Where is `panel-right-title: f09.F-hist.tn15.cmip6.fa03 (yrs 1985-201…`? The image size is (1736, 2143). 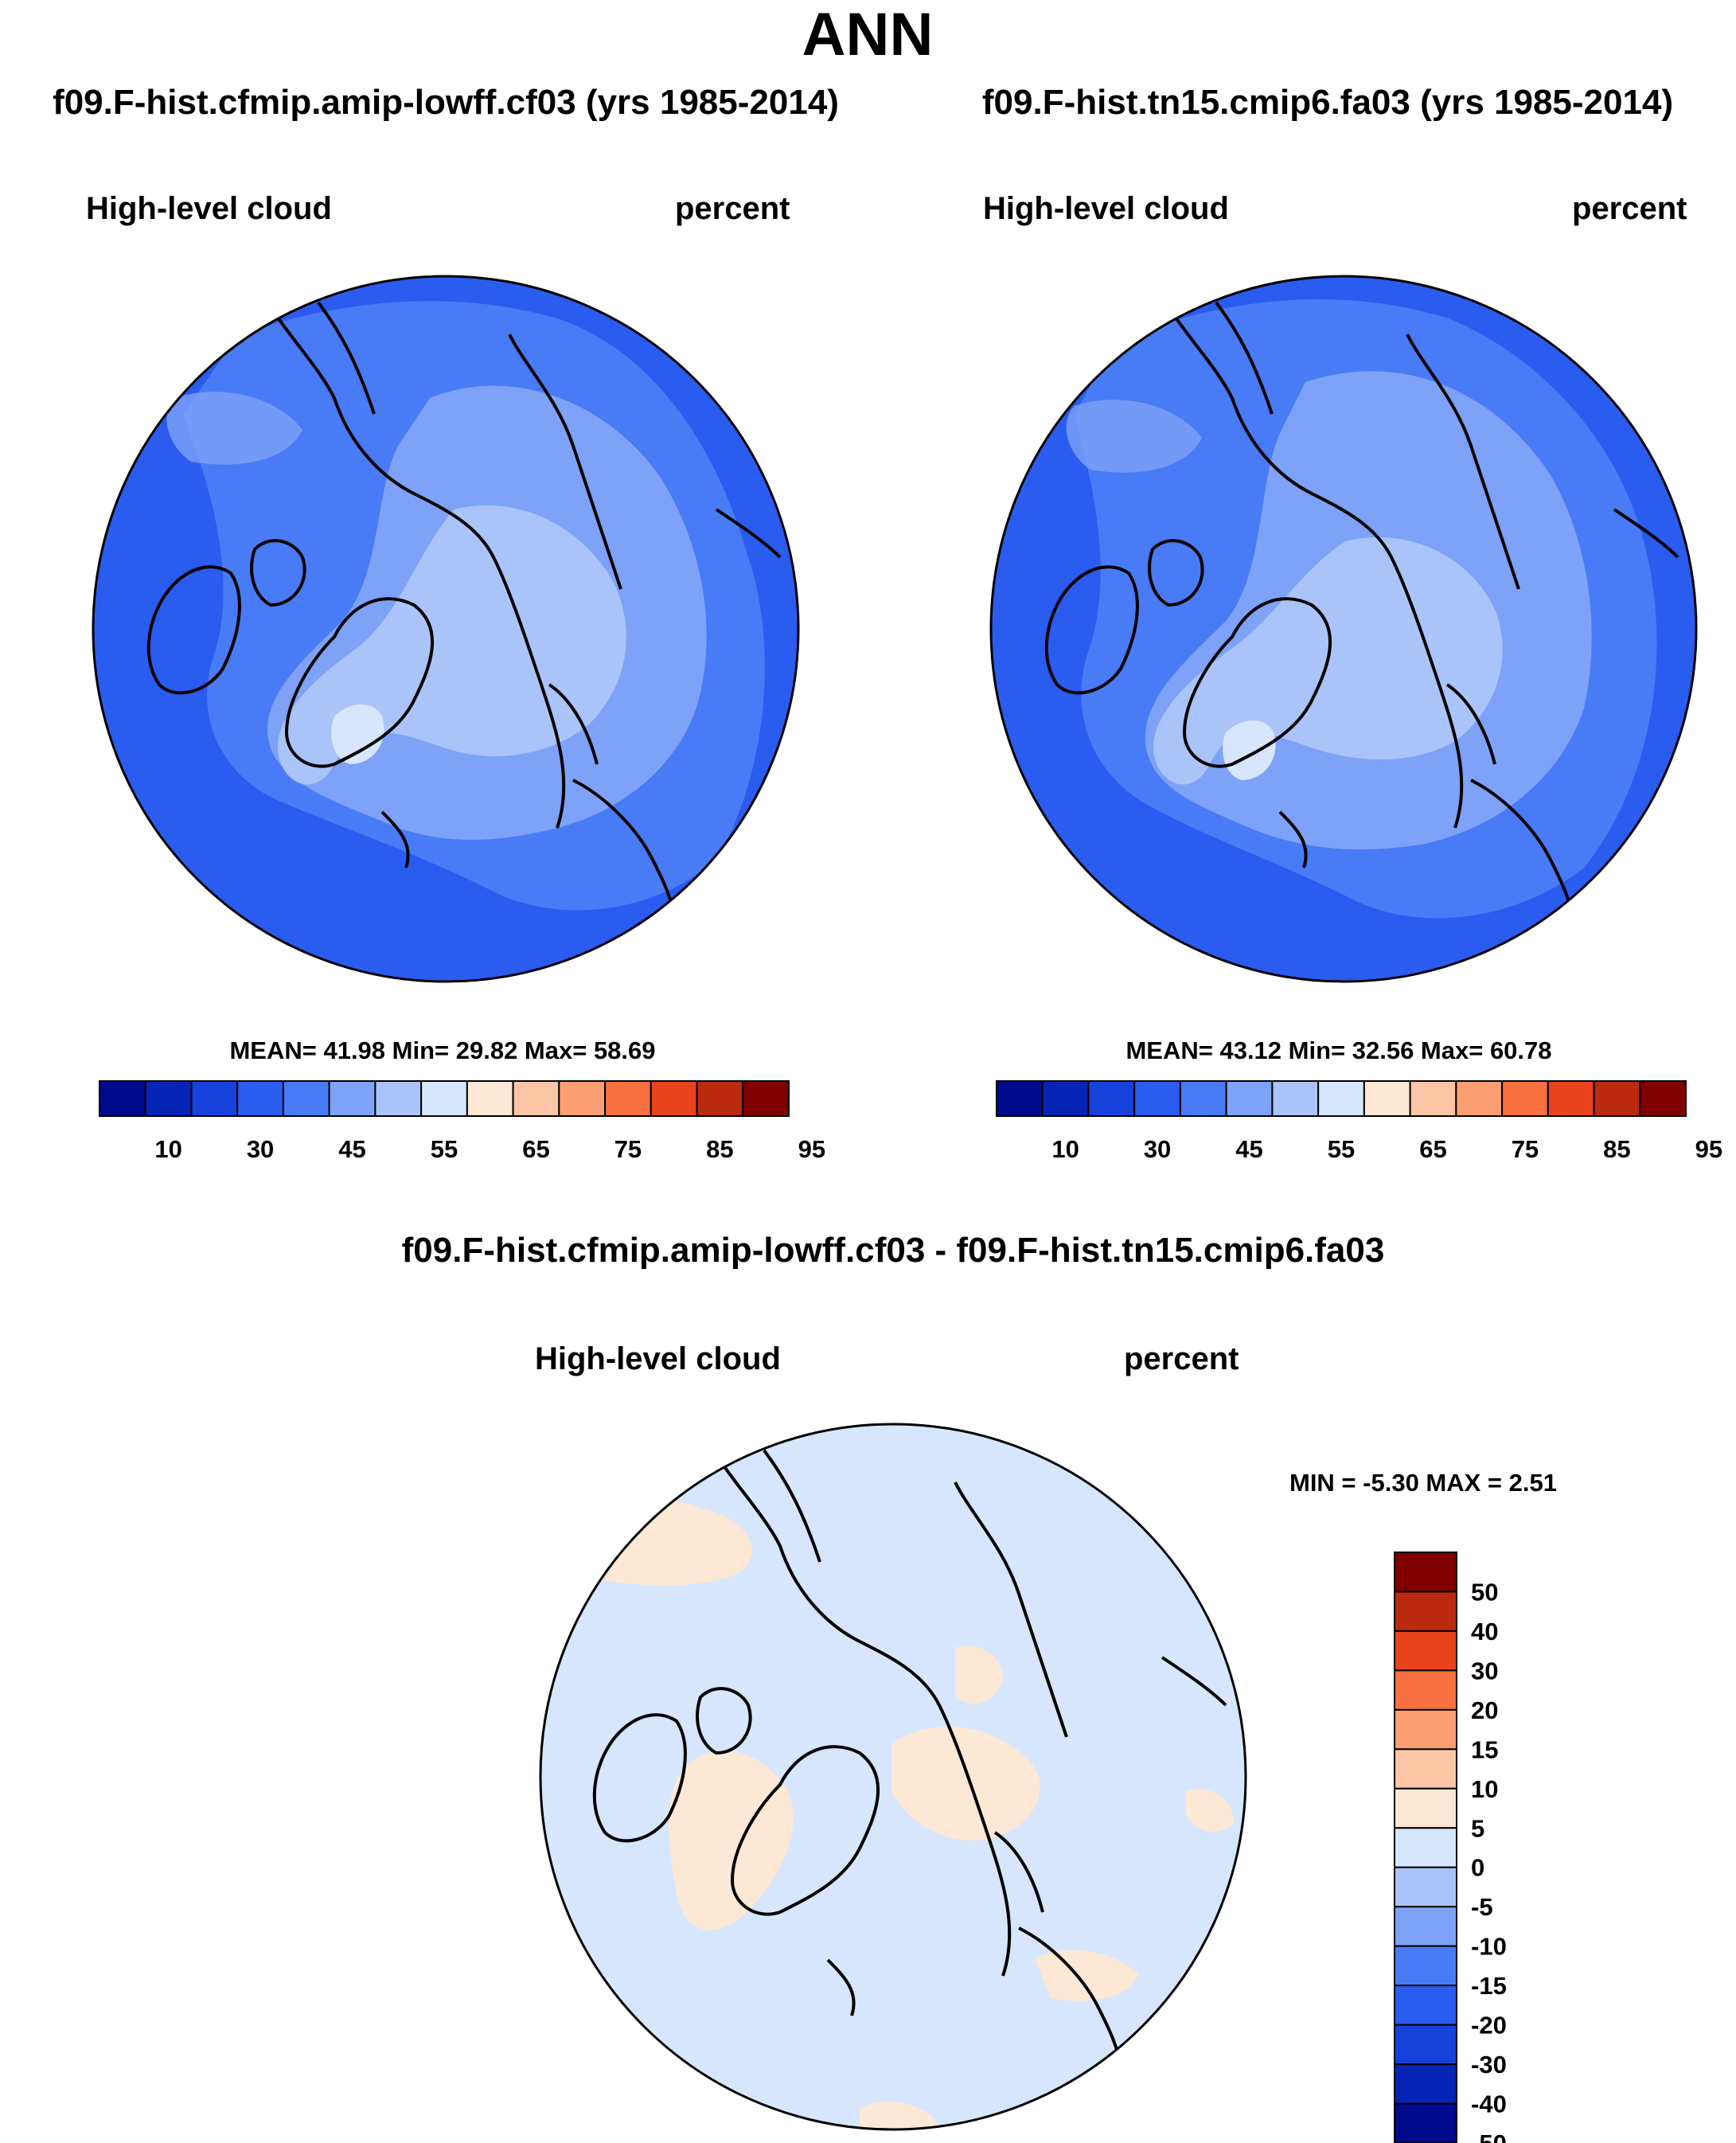 panel-right-title: f09.F-hist.tn15.cmip6.fa03 (yrs 1985-201… is located at coordinates (1327, 102).